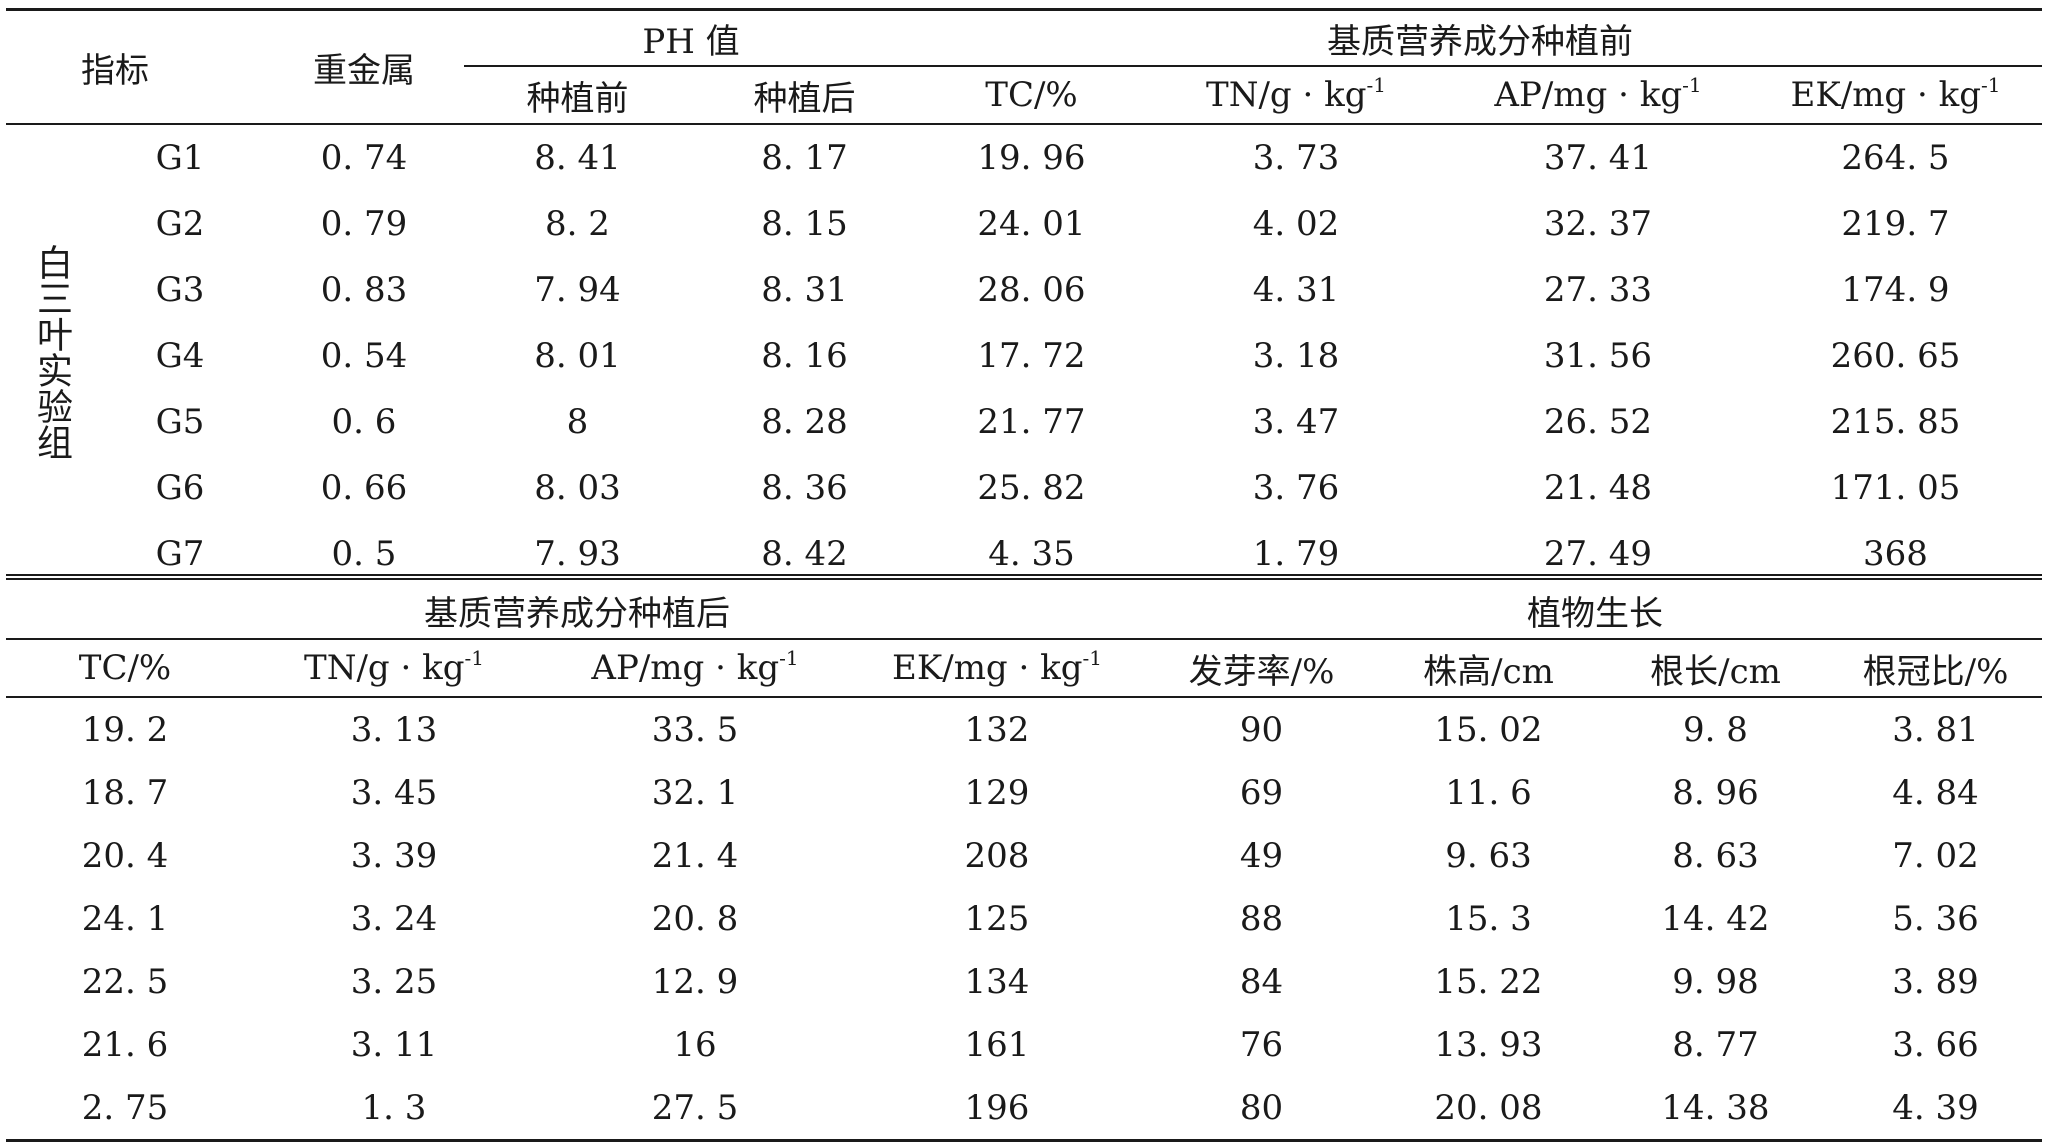  What do you see at coordinates (1895, 224) in the screenshot?
I see `ek-before-cell: 219. 7` at bounding box center [1895, 224].